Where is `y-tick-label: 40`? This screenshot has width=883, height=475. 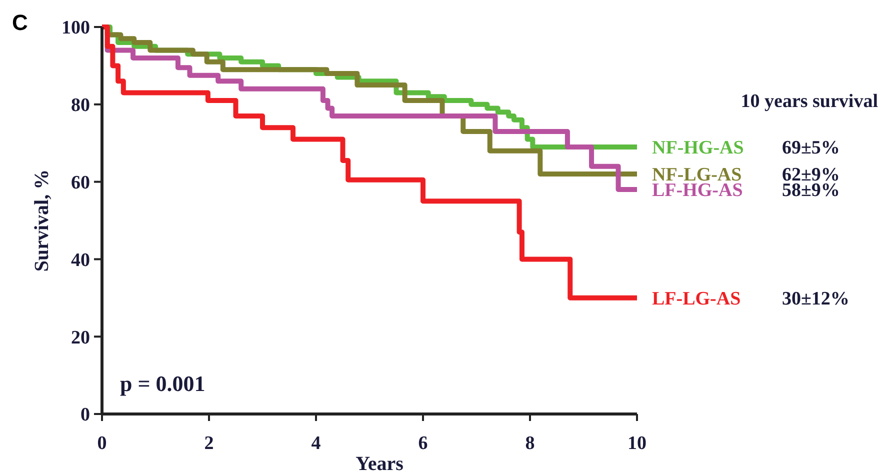
y-tick-label: 40 is located at coordinates (80, 260).